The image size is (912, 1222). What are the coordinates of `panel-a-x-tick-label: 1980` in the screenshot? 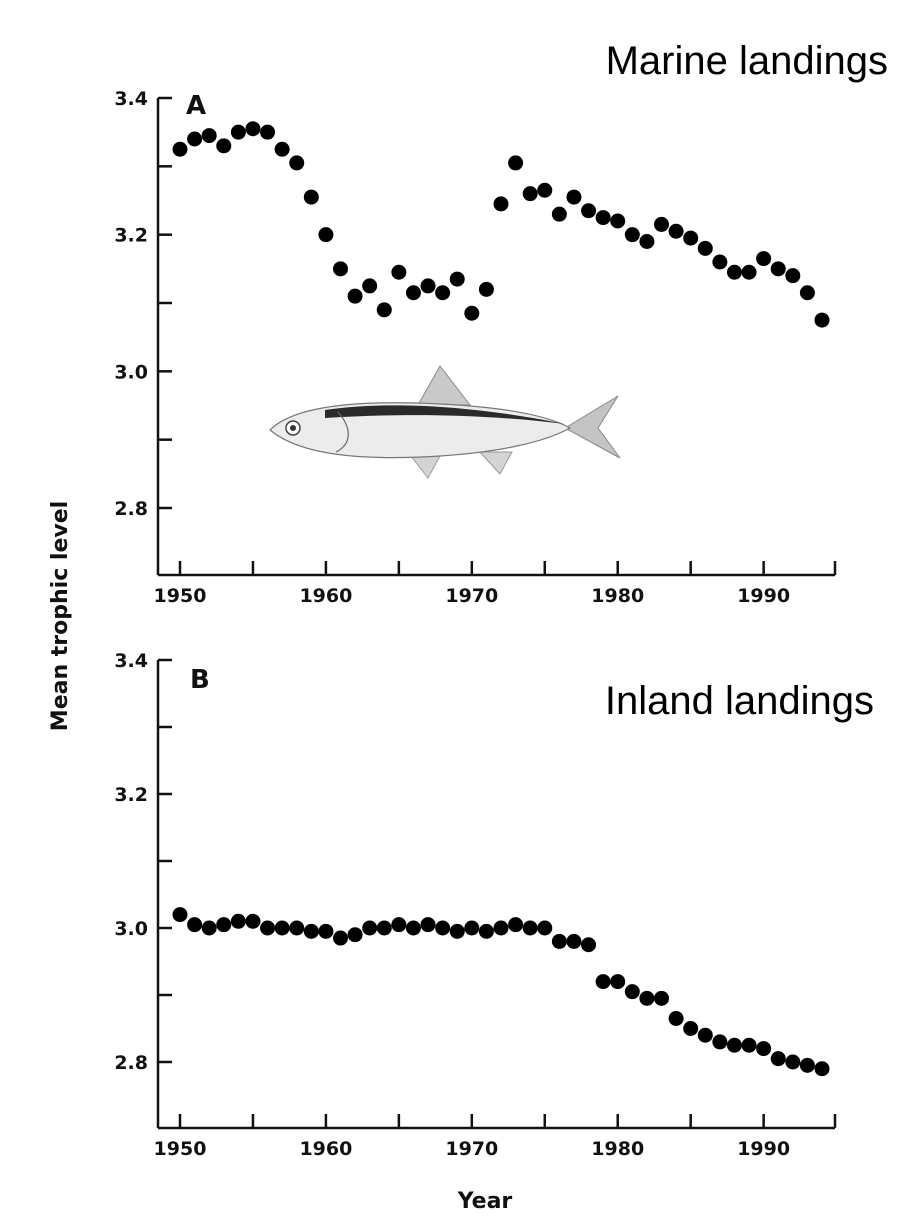 It's located at (617, 596).